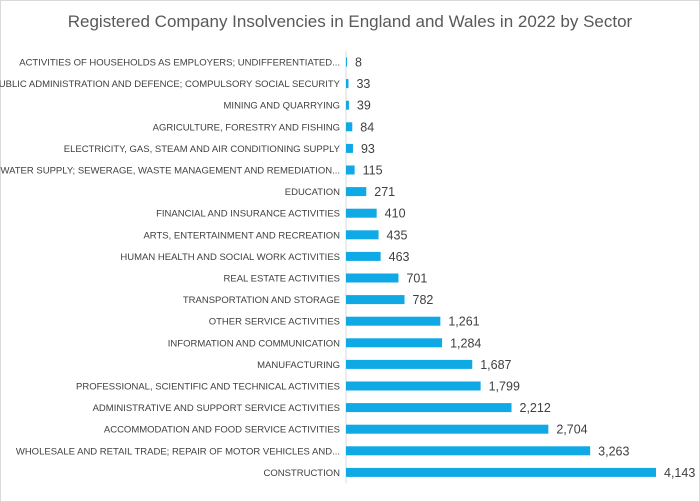 The height and width of the screenshot is (502, 700). I want to click on value-label: 84, so click(367, 127).